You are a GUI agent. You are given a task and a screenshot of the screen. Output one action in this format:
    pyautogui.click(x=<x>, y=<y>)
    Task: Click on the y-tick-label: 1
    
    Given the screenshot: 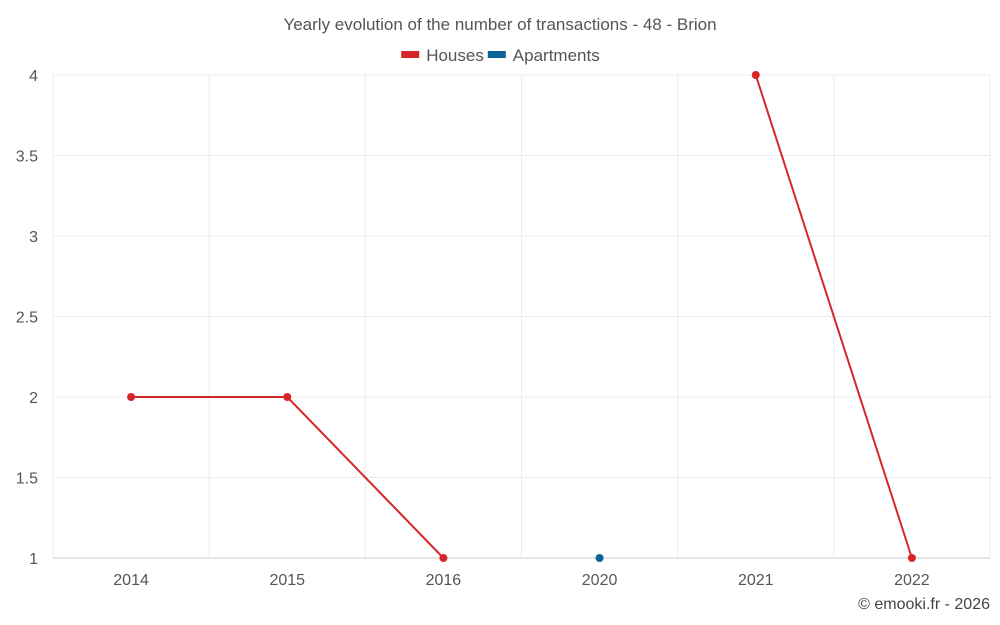 What is the action you would take?
    pyautogui.click(x=33, y=559)
    